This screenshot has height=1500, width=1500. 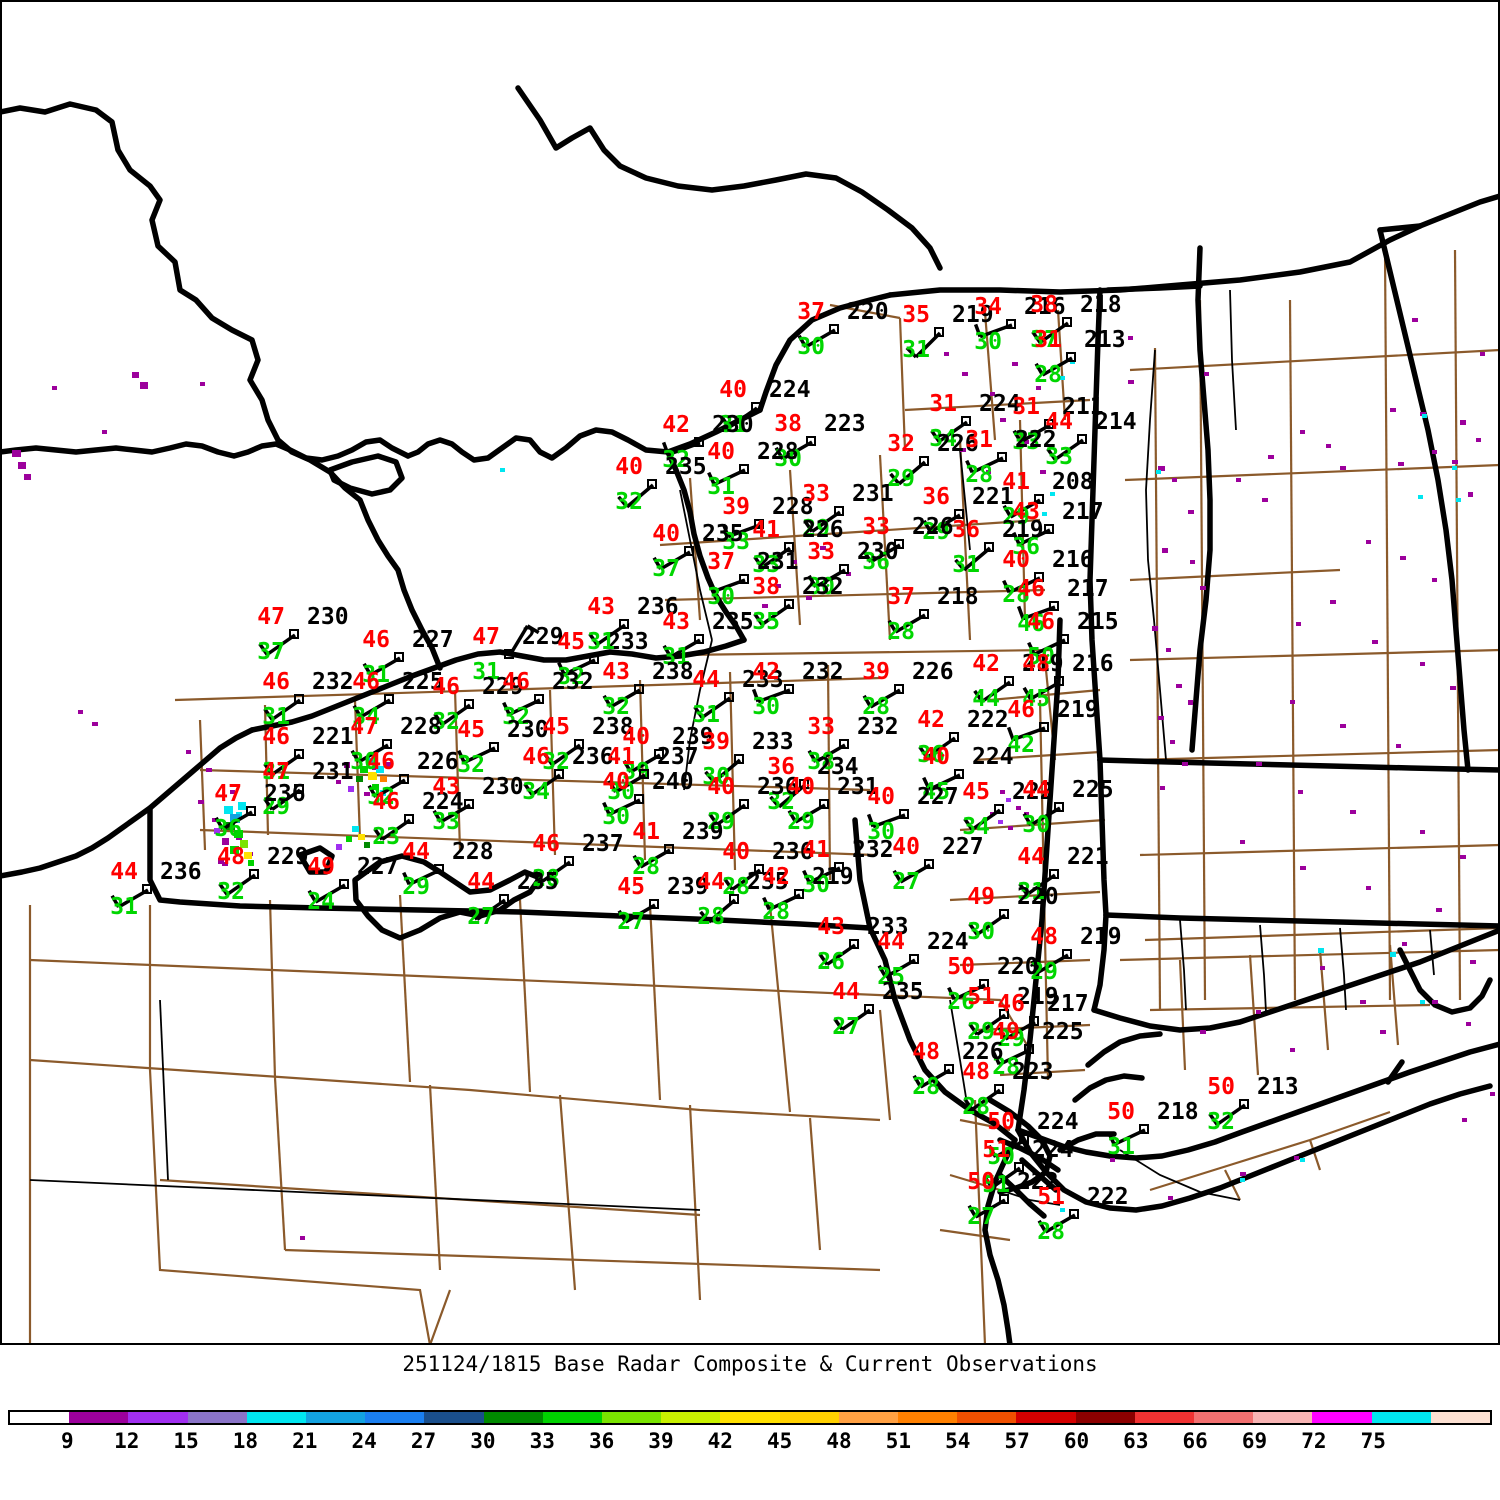 What do you see at coordinates (1073, 560) in the screenshot?
I see `station-pressure: 216` at bounding box center [1073, 560].